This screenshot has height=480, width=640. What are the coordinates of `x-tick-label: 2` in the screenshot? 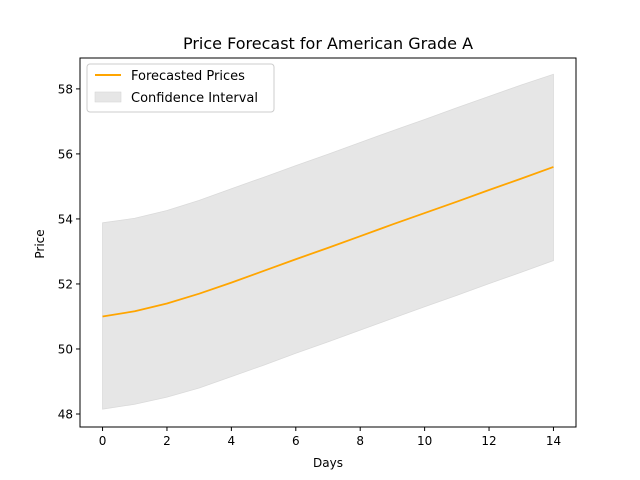 It's located at (167, 441).